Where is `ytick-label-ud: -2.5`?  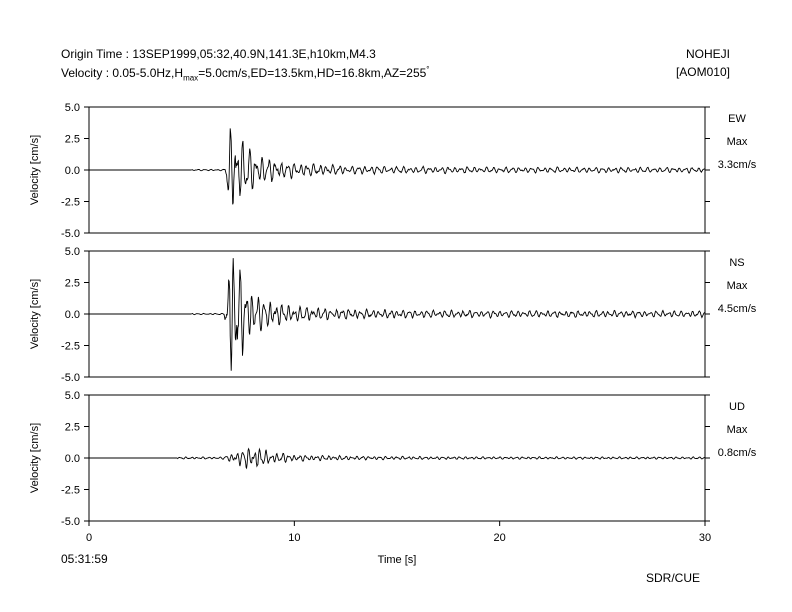
ytick-label-ud: -2.5 is located at coordinates (70, 491).